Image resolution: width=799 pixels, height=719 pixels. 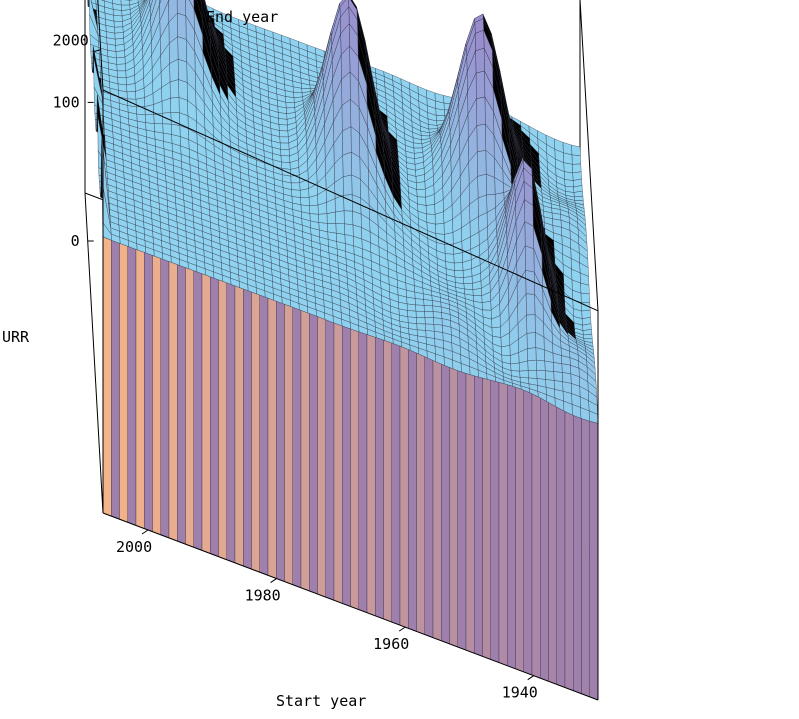 I want to click on urr-tick-label: 0, so click(x=75, y=241).